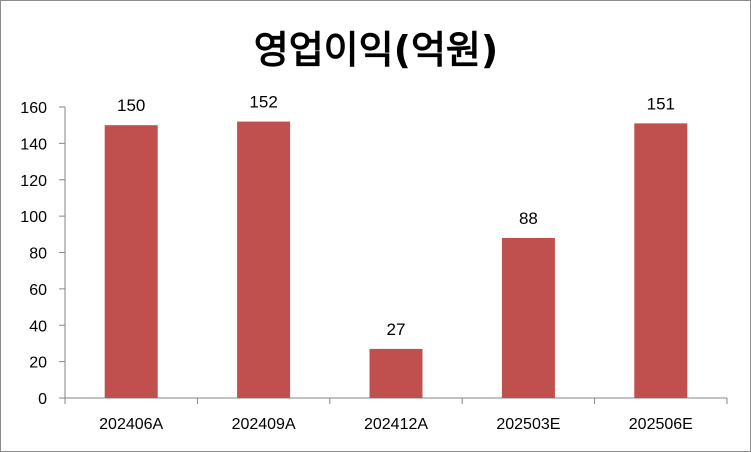 The image size is (751, 452). I want to click on x-category-label: 202409A, so click(264, 424).